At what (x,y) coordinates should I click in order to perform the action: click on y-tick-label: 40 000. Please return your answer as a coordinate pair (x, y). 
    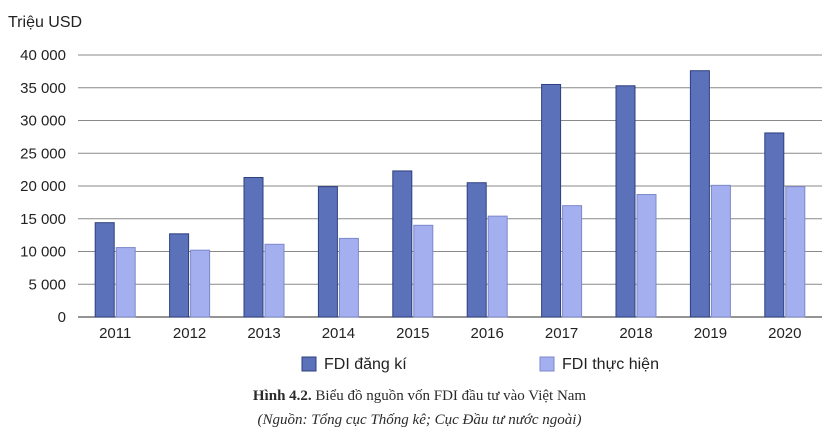
    Looking at the image, I should click on (43, 55).